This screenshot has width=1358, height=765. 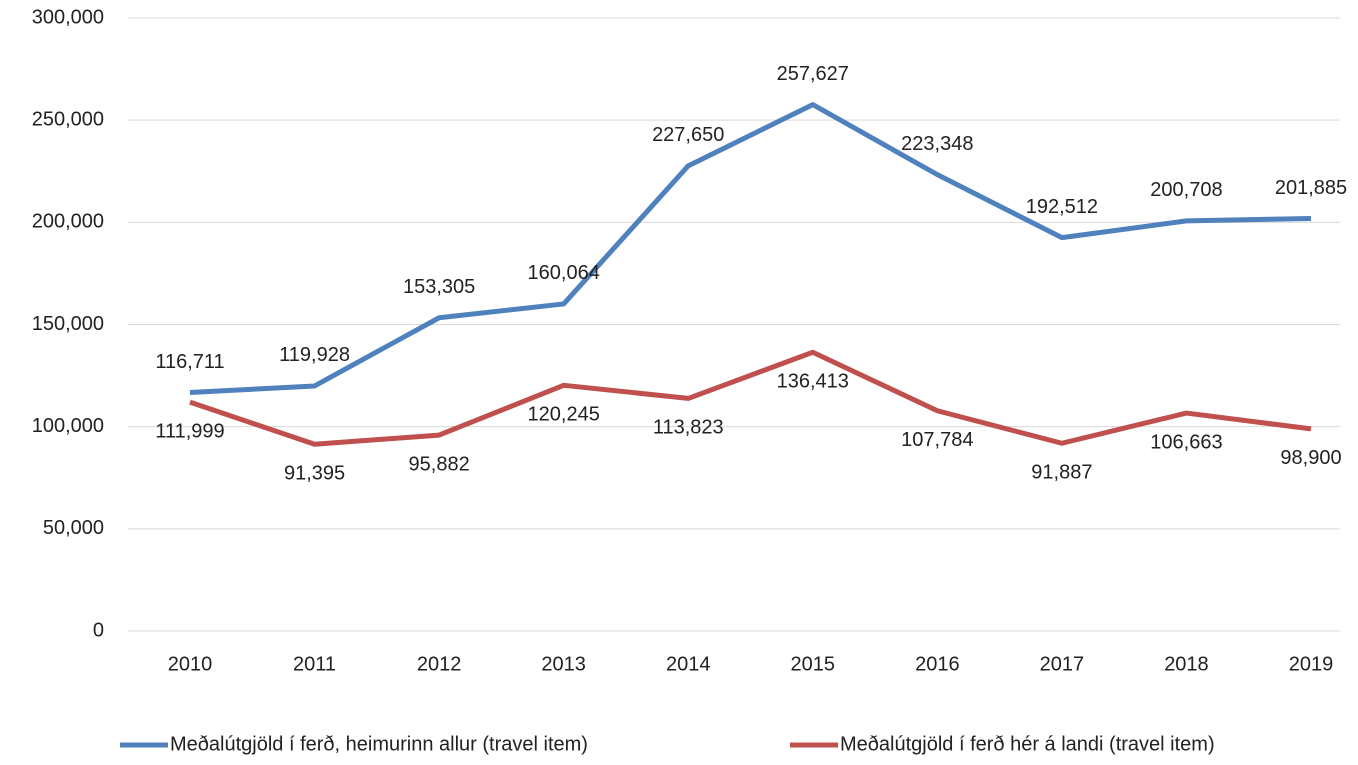 What do you see at coordinates (439, 664) in the screenshot?
I see `x-tick-label: 2012` at bounding box center [439, 664].